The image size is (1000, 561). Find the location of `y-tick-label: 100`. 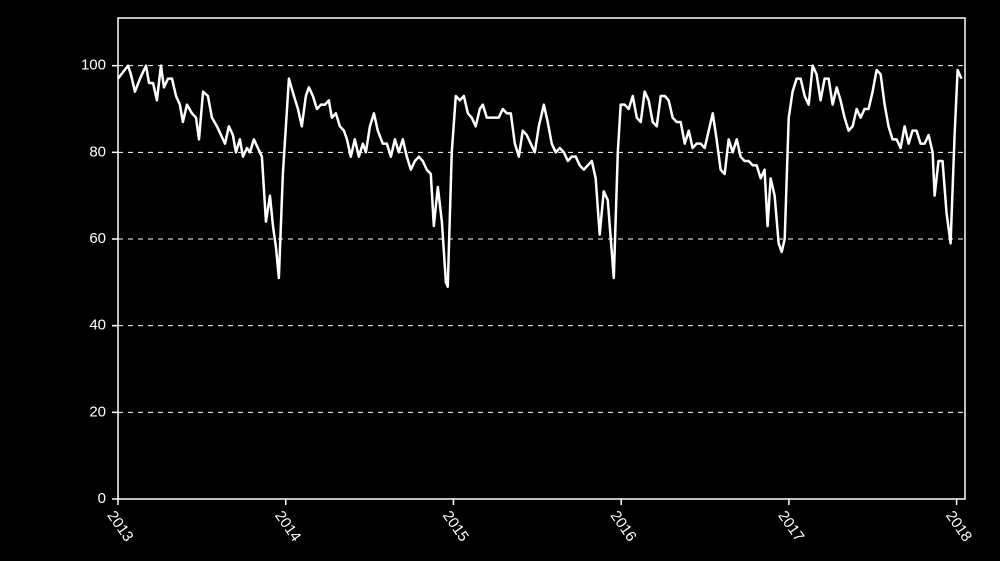

y-tick-label: 100 is located at coordinates (93, 65).